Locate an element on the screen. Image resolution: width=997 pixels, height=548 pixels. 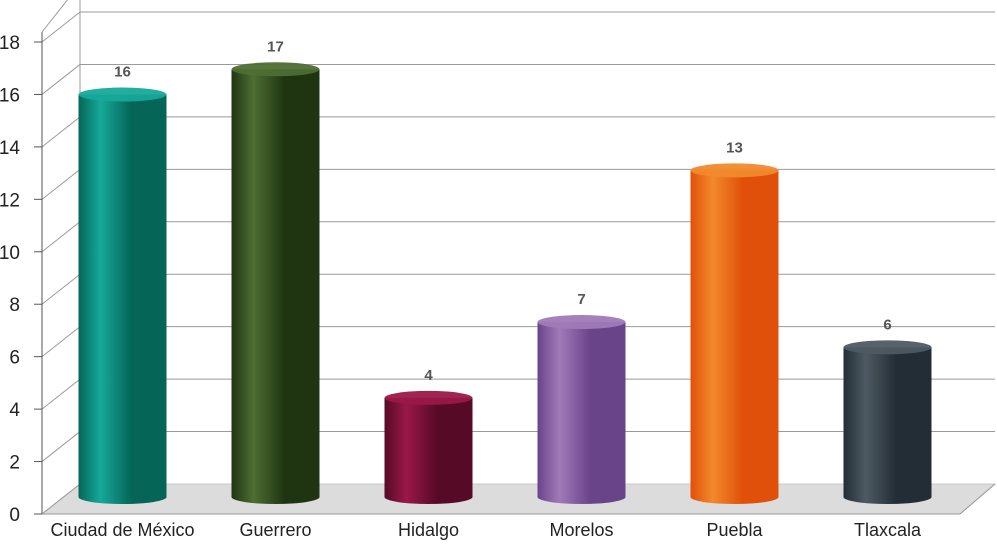
data-label: 16 is located at coordinates (122, 72).